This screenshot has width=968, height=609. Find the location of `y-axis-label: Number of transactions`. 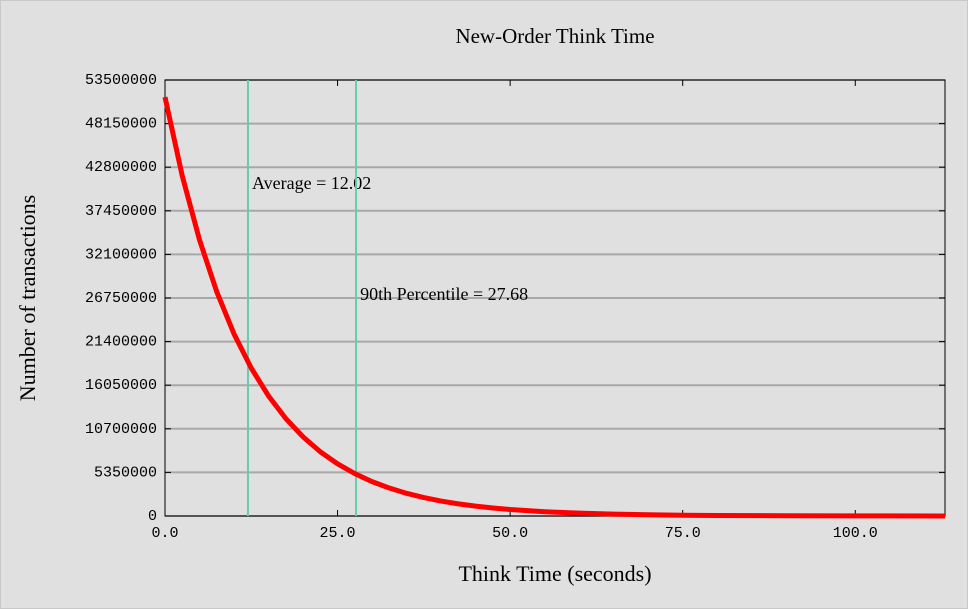

y-axis-label: Number of transactions is located at coordinates (27, 298).